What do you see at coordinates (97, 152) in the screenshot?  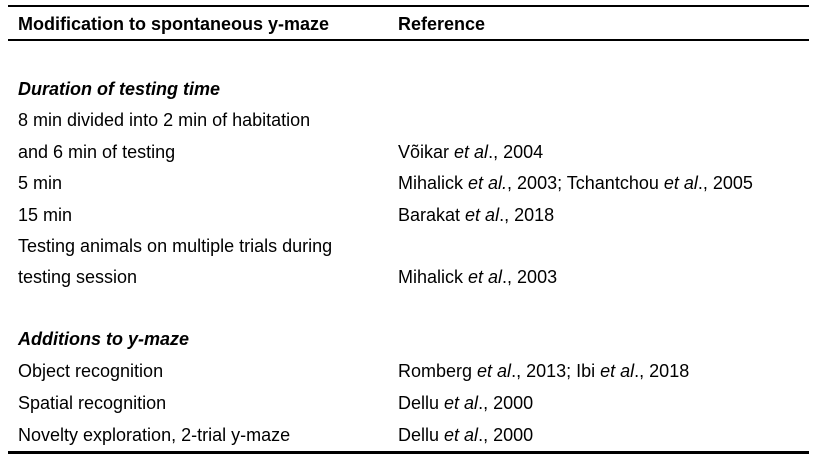 I see `modification-line: and 6 min of testing` at bounding box center [97, 152].